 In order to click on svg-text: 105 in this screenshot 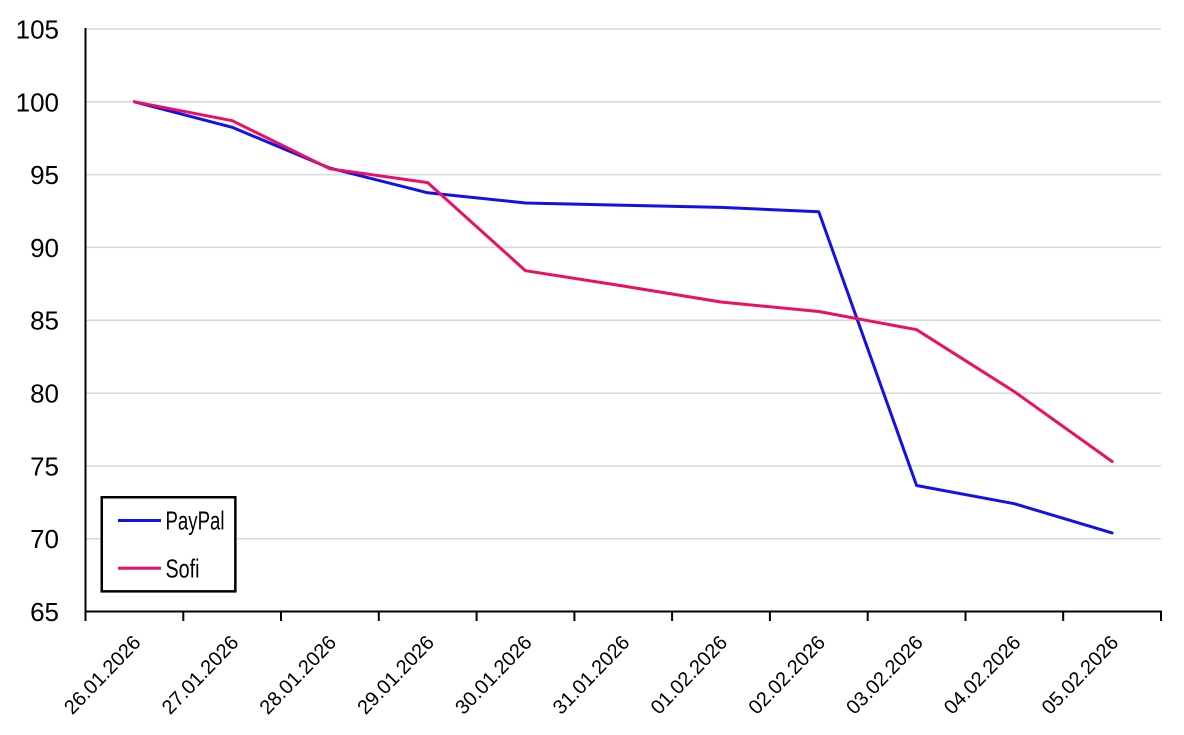, I will do `click(37, 30)`.